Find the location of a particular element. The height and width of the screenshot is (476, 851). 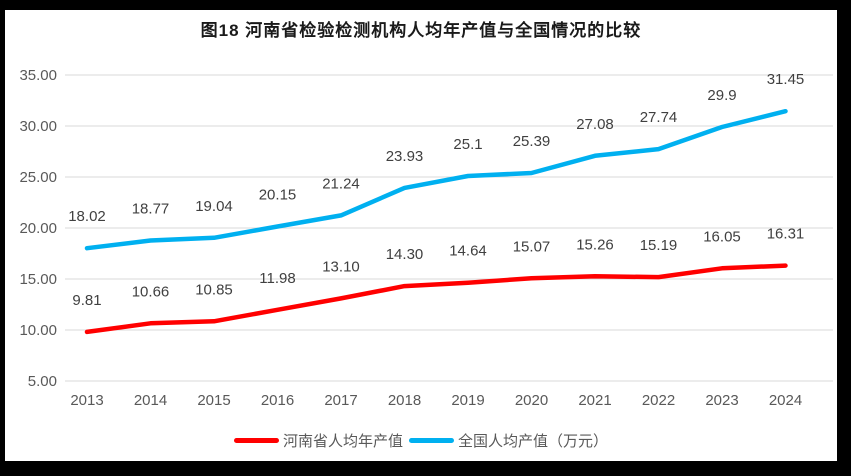

henan-data-label: 10.66 is located at coordinates (151, 291).